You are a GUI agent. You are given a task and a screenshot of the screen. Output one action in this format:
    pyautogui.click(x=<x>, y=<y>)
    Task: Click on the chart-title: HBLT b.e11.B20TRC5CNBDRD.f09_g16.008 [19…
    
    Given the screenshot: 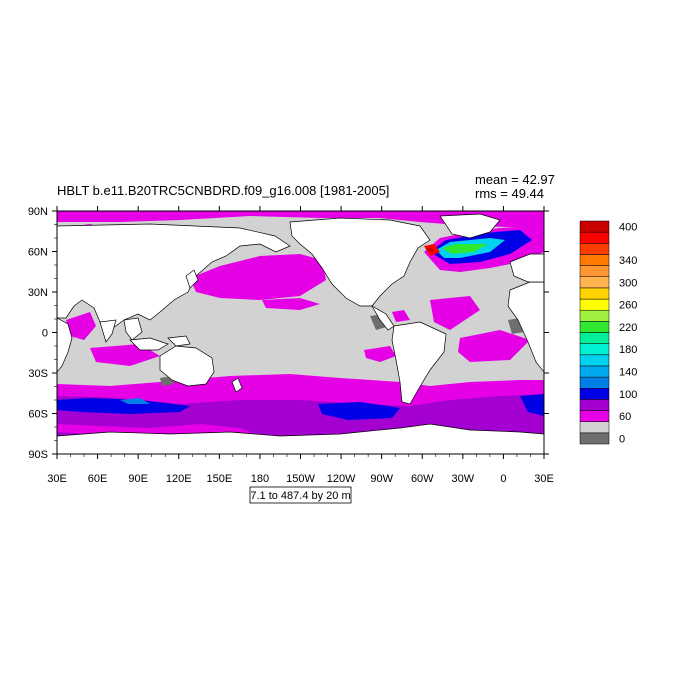 What is the action you would take?
    pyautogui.click(x=223, y=190)
    